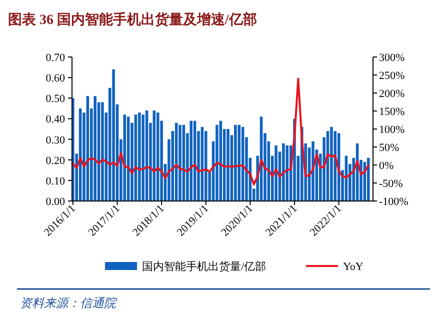  What do you see at coordinates (391, 184) in the screenshot?
I see `y2-tick-label: -50%` at bounding box center [391, 184].